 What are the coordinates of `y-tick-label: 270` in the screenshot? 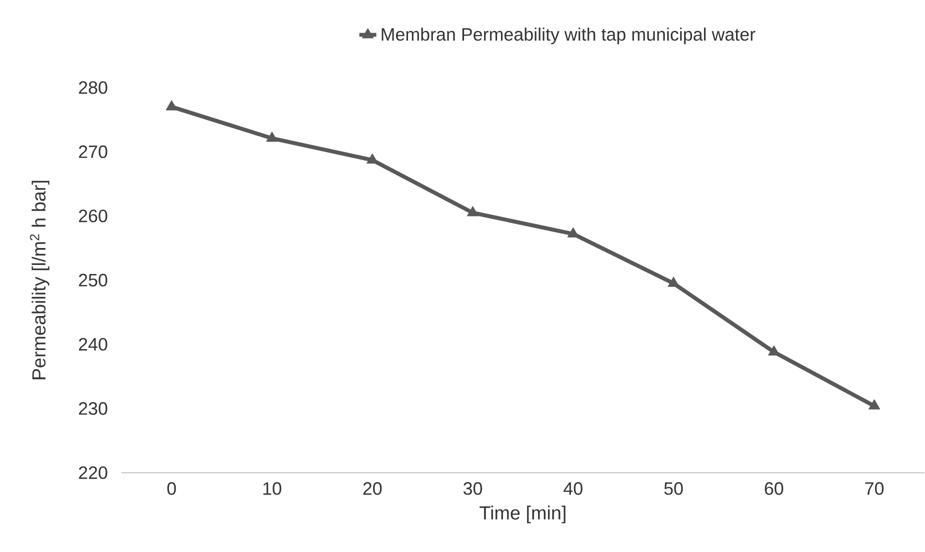 It's located at (93, 151).